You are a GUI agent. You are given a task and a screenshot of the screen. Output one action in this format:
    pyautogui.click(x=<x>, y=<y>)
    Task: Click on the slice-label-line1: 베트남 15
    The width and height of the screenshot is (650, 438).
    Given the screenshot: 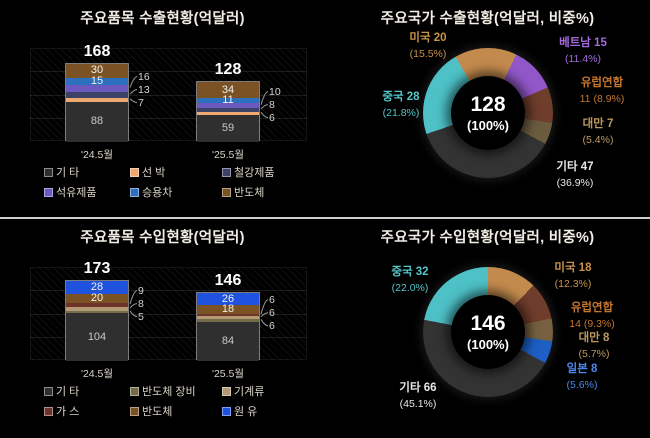 What is the action you would take?
    pyautogui.click(x=583, y=43)
    